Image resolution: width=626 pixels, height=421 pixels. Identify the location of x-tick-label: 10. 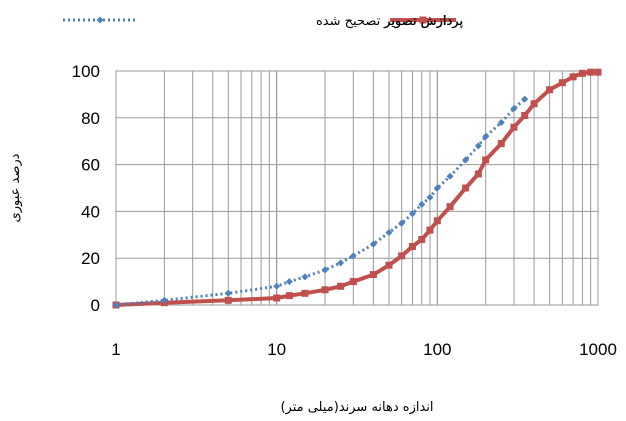
(276, 349).